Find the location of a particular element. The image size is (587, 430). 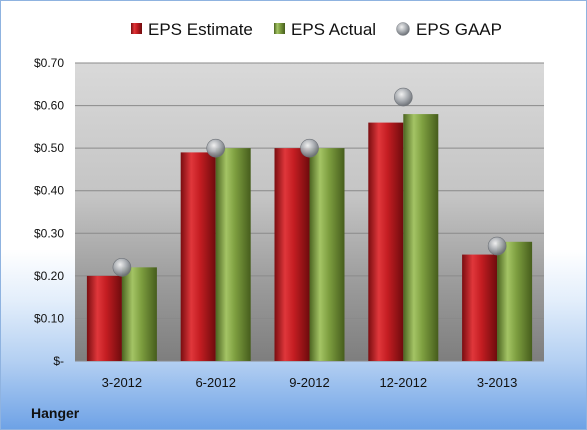

x-tick-label: 12-2012 is located at coordinates (403, 382).